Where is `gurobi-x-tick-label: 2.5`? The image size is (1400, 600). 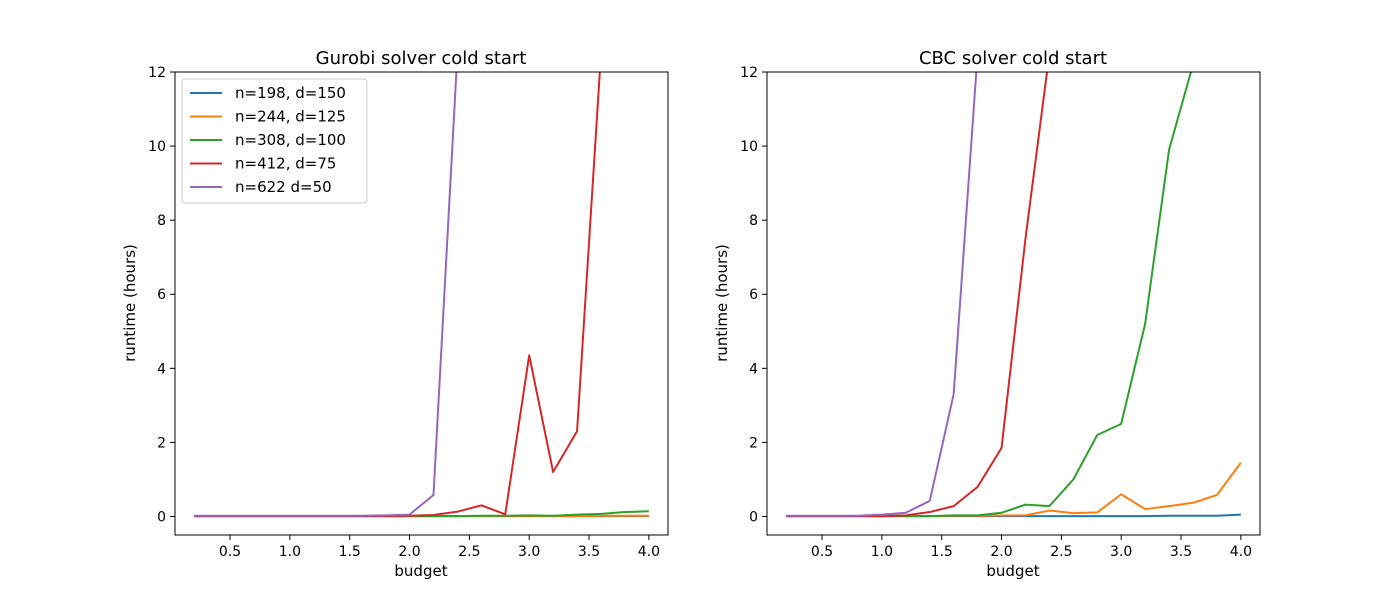
gurobi-x-tick-label: 2.5 is located at coordinates (469, 552).